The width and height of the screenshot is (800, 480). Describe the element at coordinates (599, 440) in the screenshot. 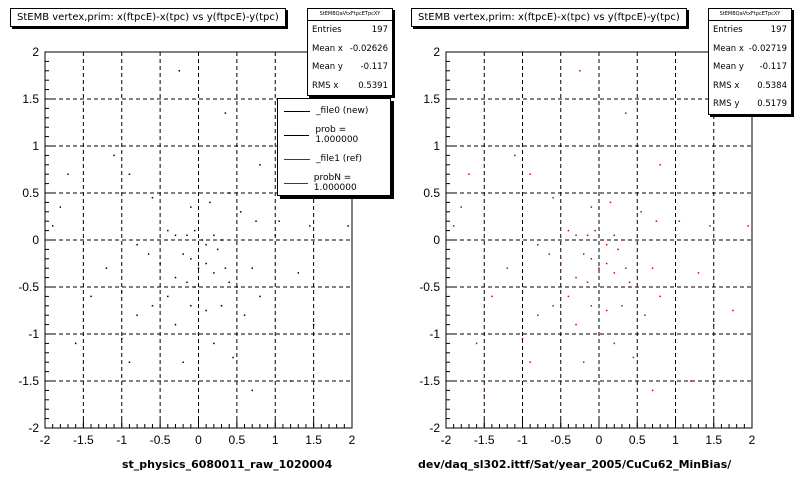

I see `x-tick-label: 0` at that location.